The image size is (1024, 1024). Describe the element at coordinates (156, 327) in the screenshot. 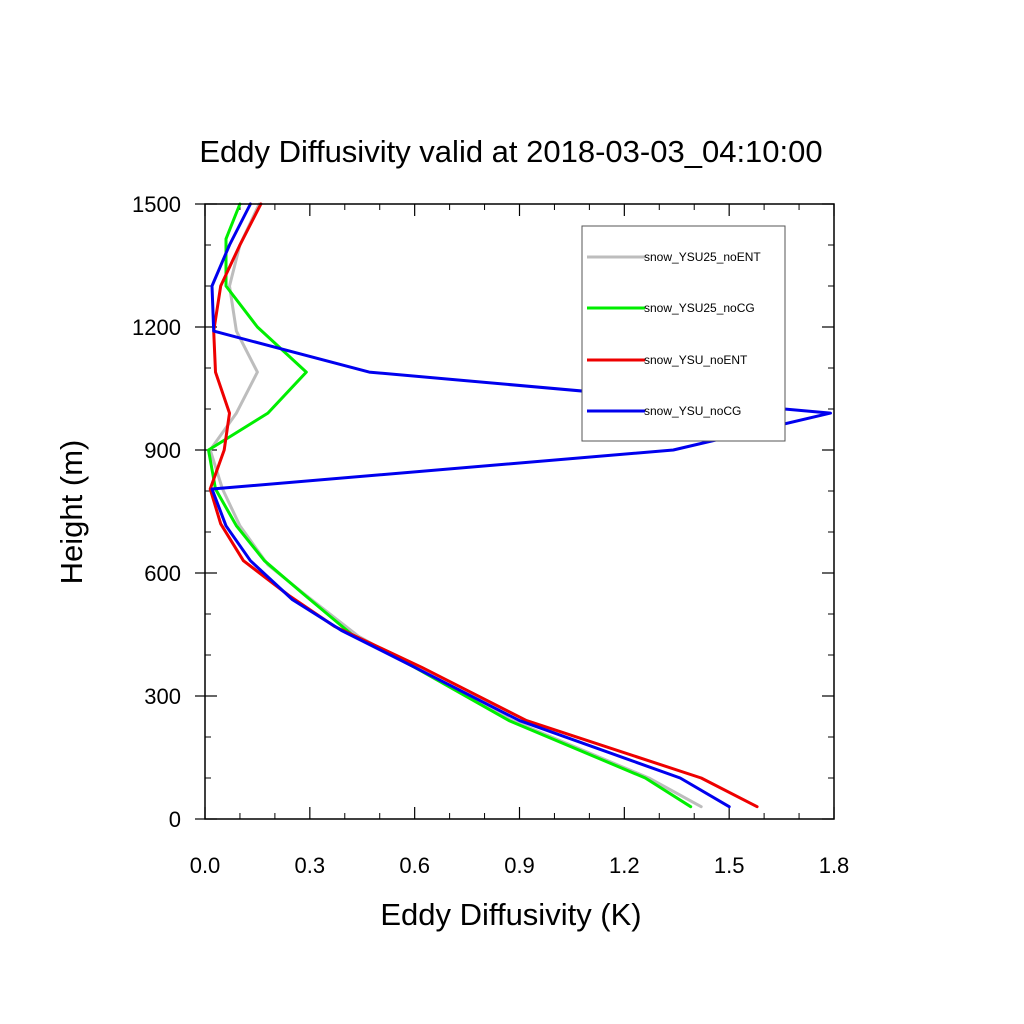

I see `y-tick-label: 1200` at that location.